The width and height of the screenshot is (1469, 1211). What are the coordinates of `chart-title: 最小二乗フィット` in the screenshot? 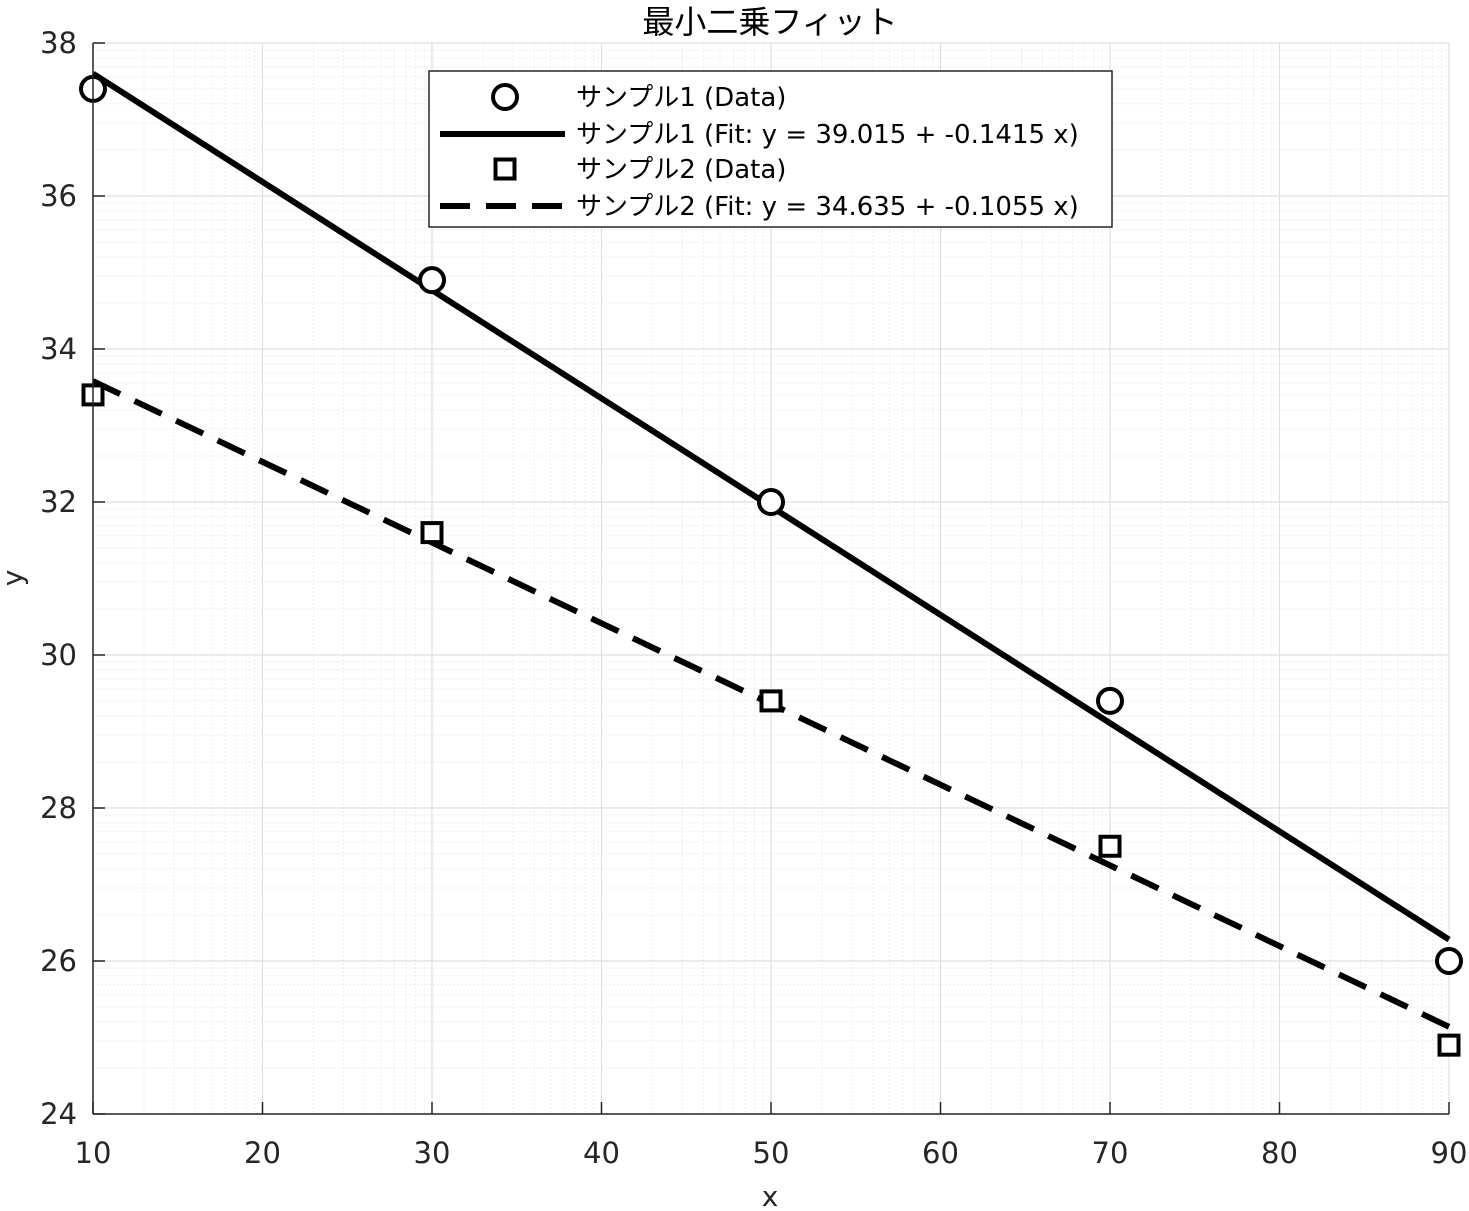 It's located at (769, 22).